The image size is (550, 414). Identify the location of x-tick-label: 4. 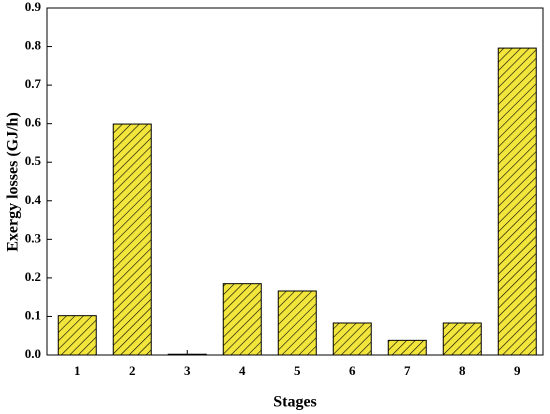
(242, 370).